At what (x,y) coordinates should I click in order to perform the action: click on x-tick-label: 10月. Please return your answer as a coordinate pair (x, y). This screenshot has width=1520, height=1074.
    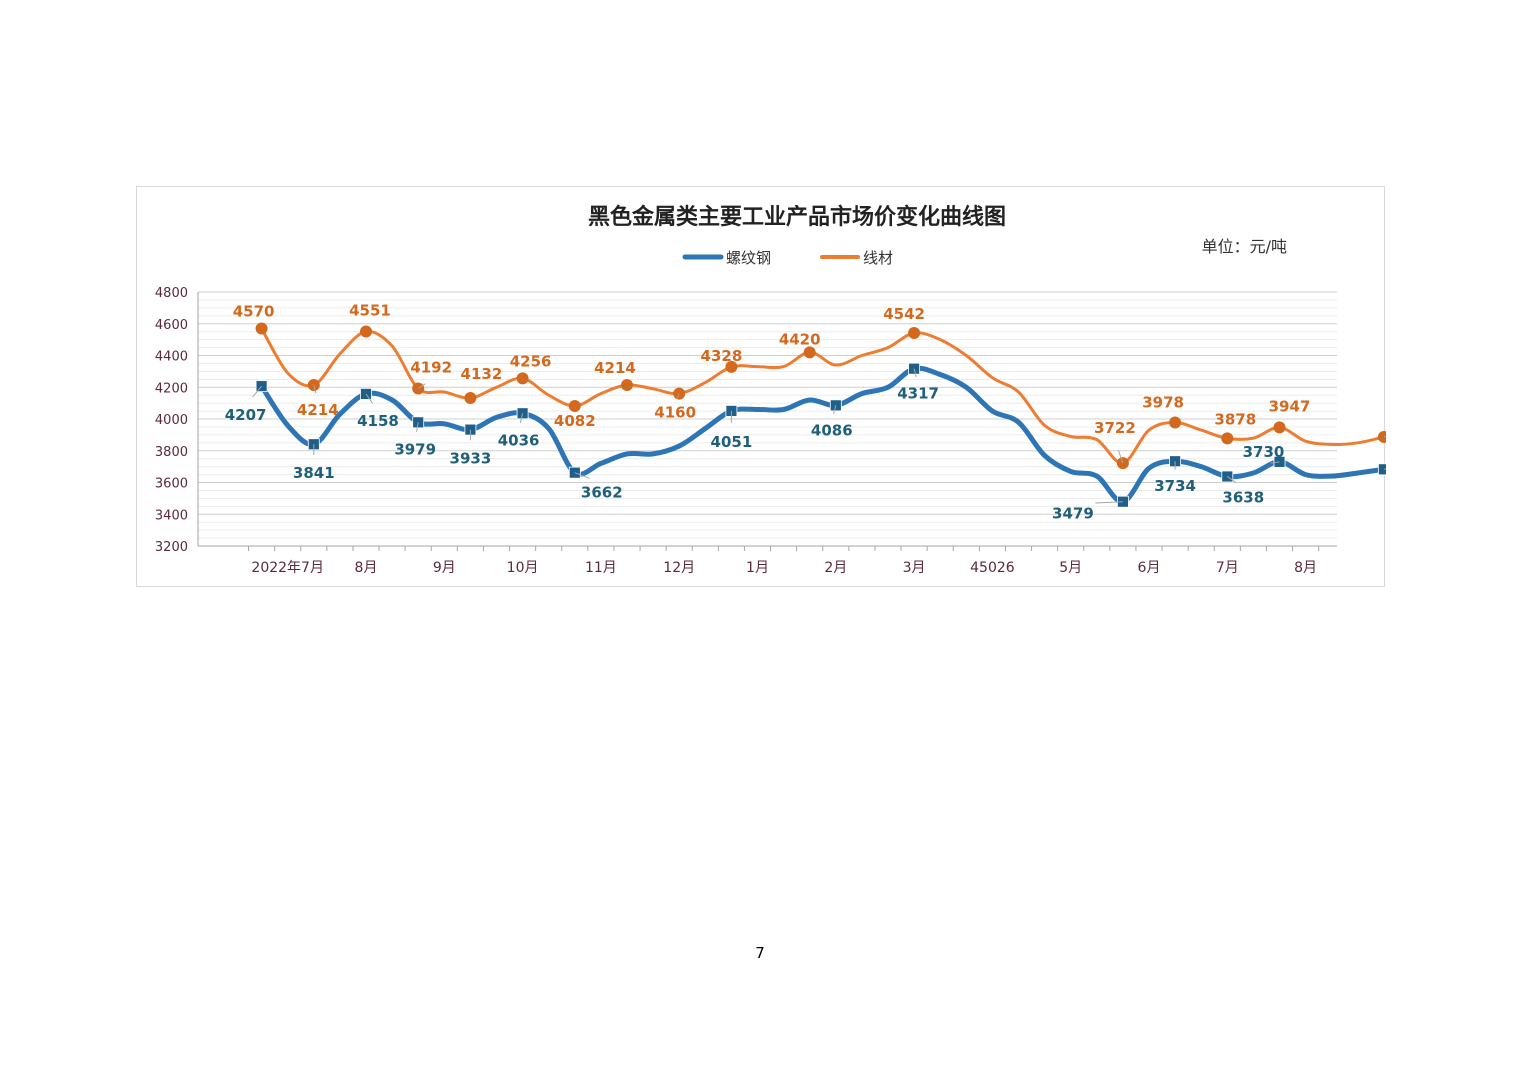
    Looking at the image, I should click on (523, 568).